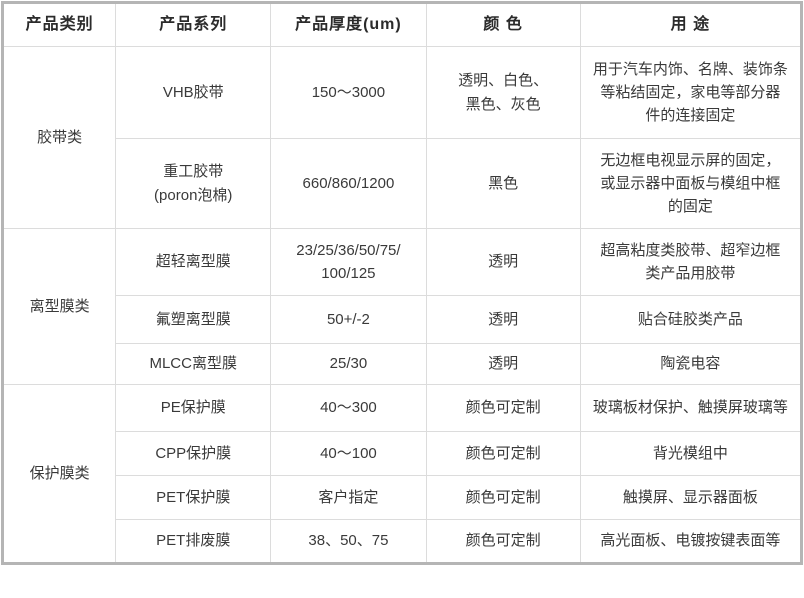 This screenshot has width=804, height=598. I want to click on category-cell-tape: 胶带类, so click(59, 137).